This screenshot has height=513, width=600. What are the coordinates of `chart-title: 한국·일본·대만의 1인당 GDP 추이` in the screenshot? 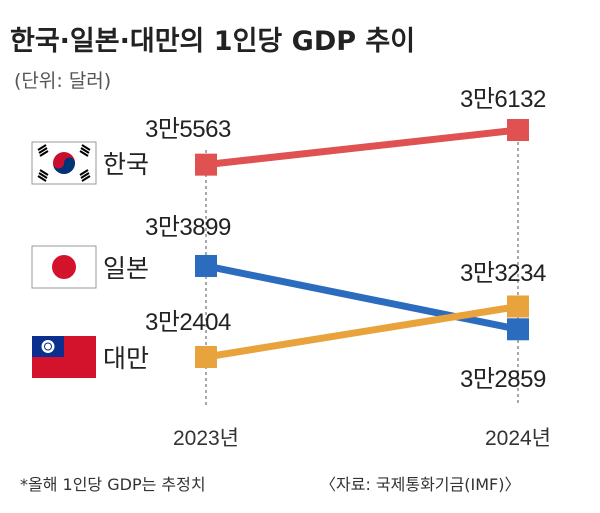 It's located at (212, 41).